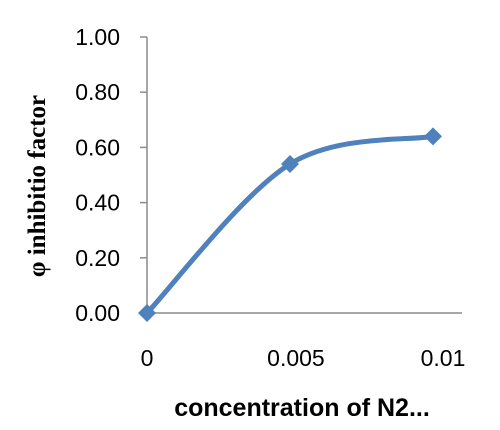  I want to click on x-tick-label: 0.005, so click(296, 358).